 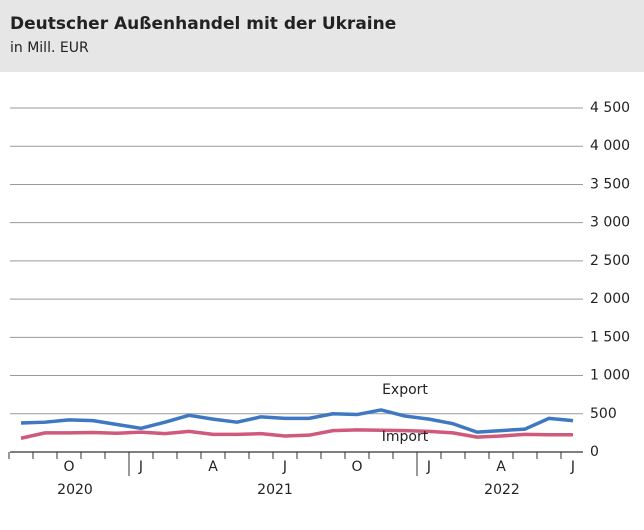 I want to click on header-band, so click(x=322, y=36).